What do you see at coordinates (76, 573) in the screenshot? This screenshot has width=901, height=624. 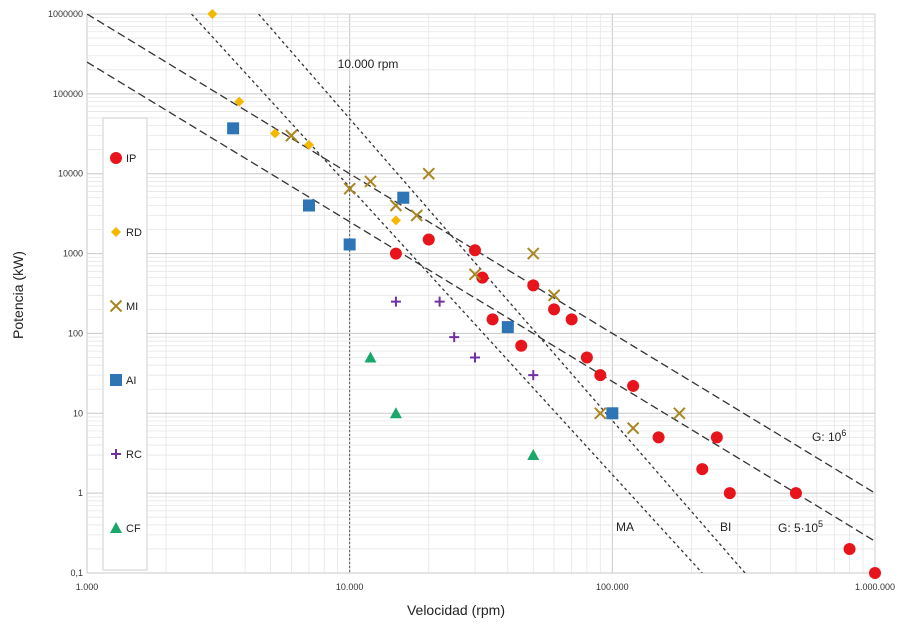 I see `y-tick-label: 0,1` at bounding box center [76, 573].